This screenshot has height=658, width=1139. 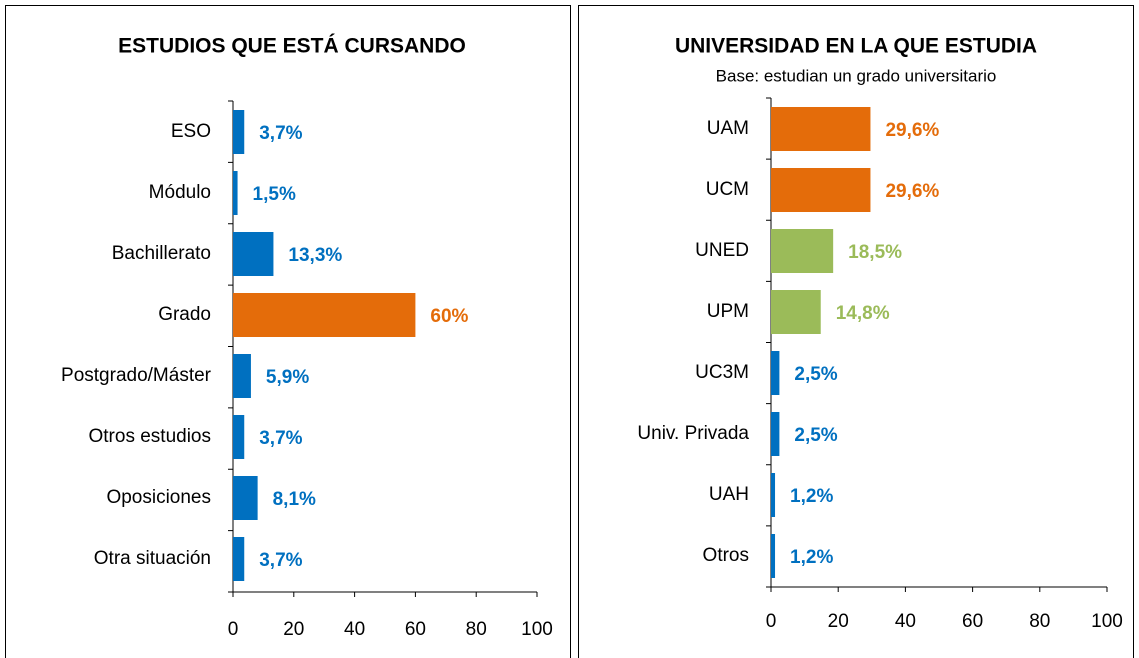 I want to click on value-label: 1,5%, so click(x=274, y=194).